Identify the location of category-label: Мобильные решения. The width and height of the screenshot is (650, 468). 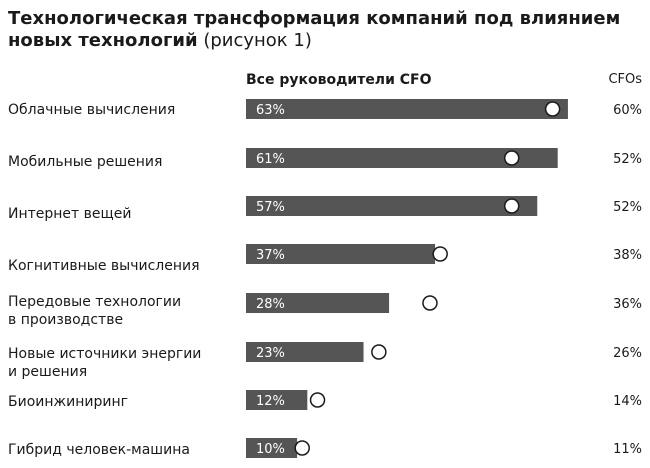
(85, 162).